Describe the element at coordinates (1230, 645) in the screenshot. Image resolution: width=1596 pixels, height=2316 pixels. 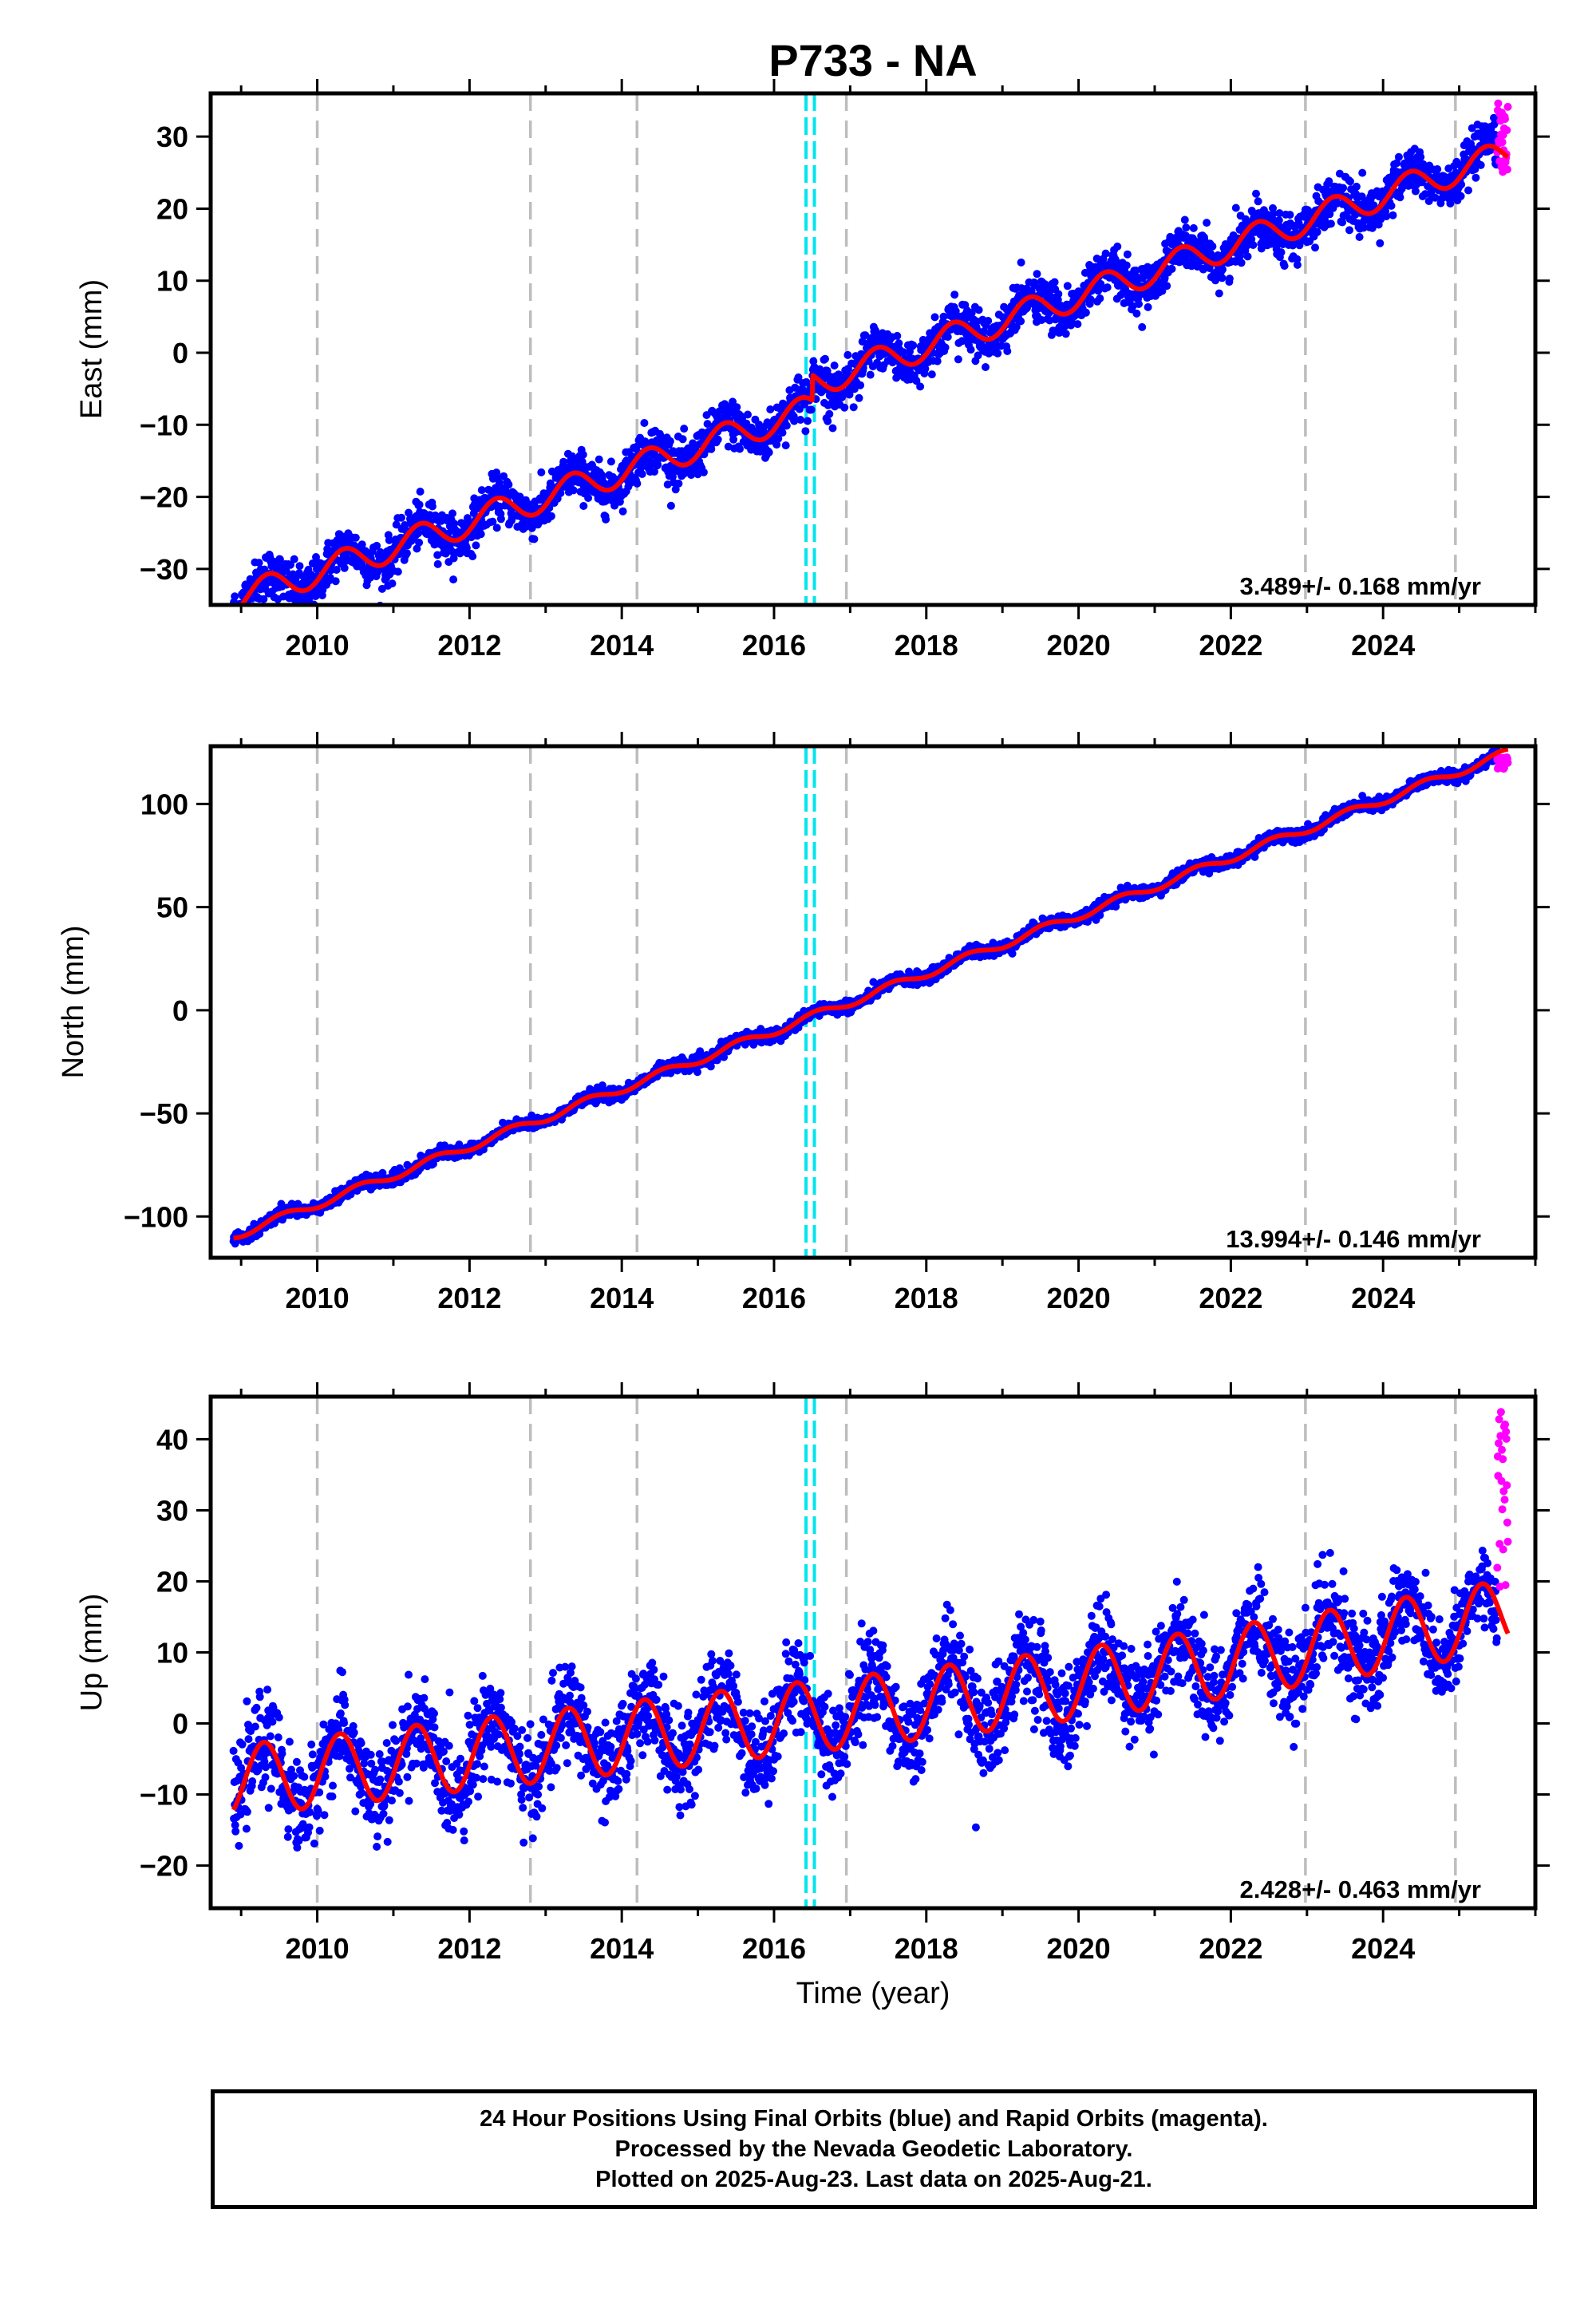
I see `x-tick-label: 2022` at that location.